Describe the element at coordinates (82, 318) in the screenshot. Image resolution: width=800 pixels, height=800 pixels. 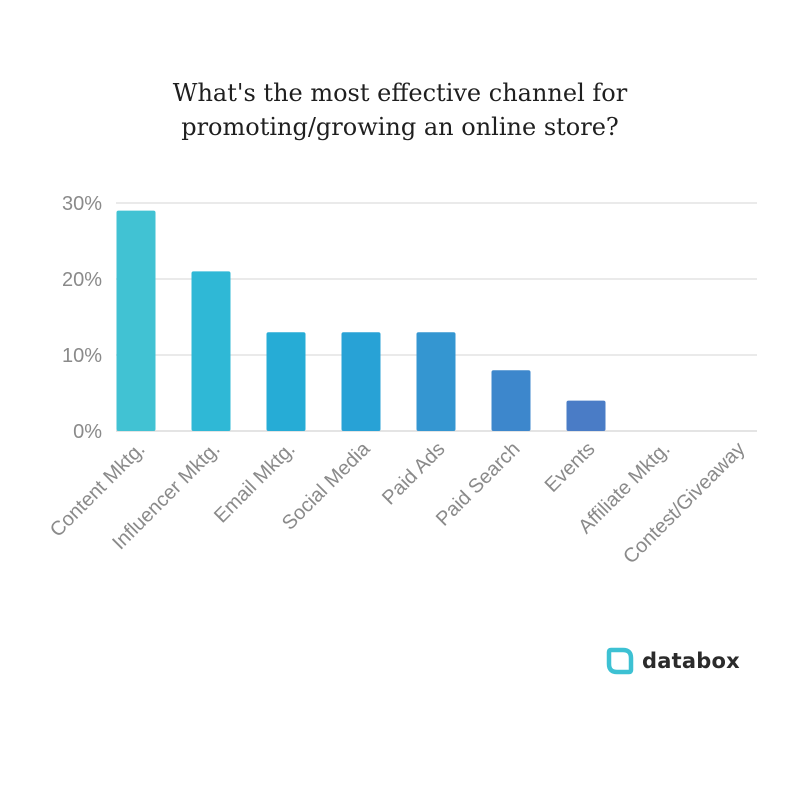
I see `y-axis-ticks: 0% 10% 20% 30%` at that location.